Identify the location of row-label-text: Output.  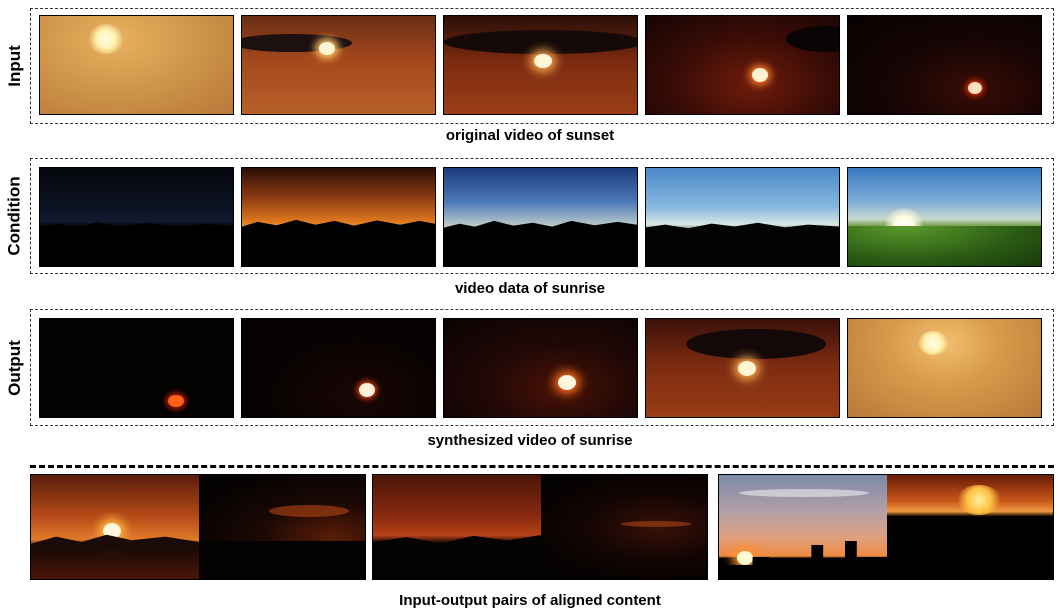
(15, 367).